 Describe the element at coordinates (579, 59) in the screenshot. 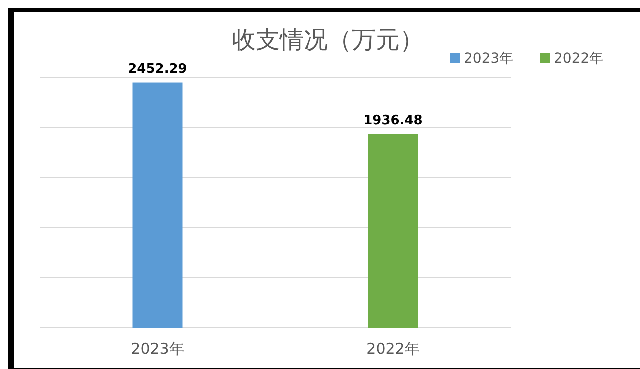

I see `legend-label: 2022年` at that location.